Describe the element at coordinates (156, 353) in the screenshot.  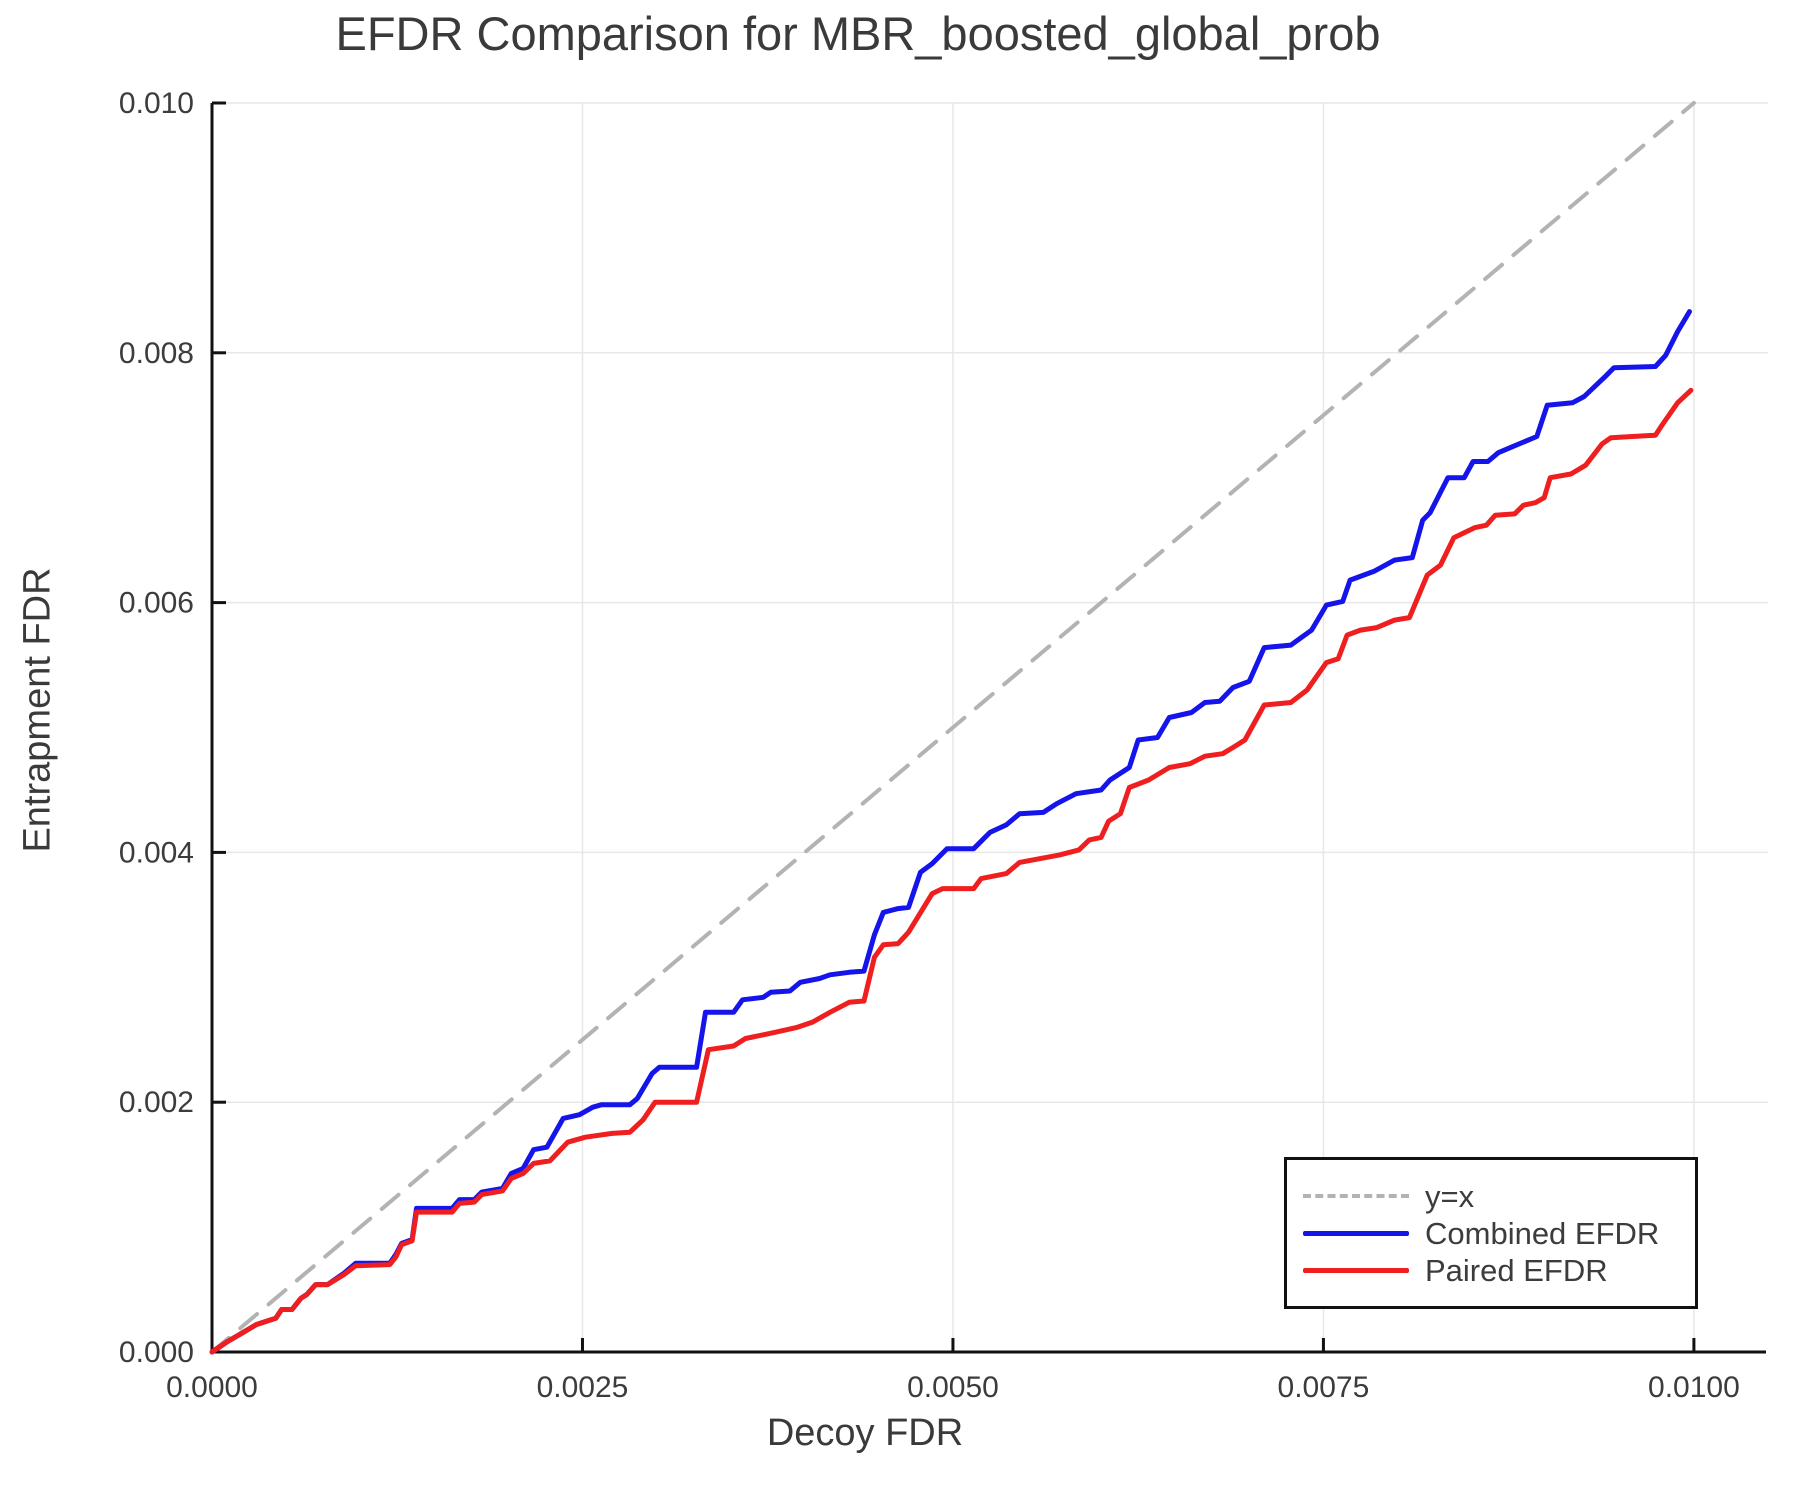
I see `y-tick-label: 0.008` at that location.